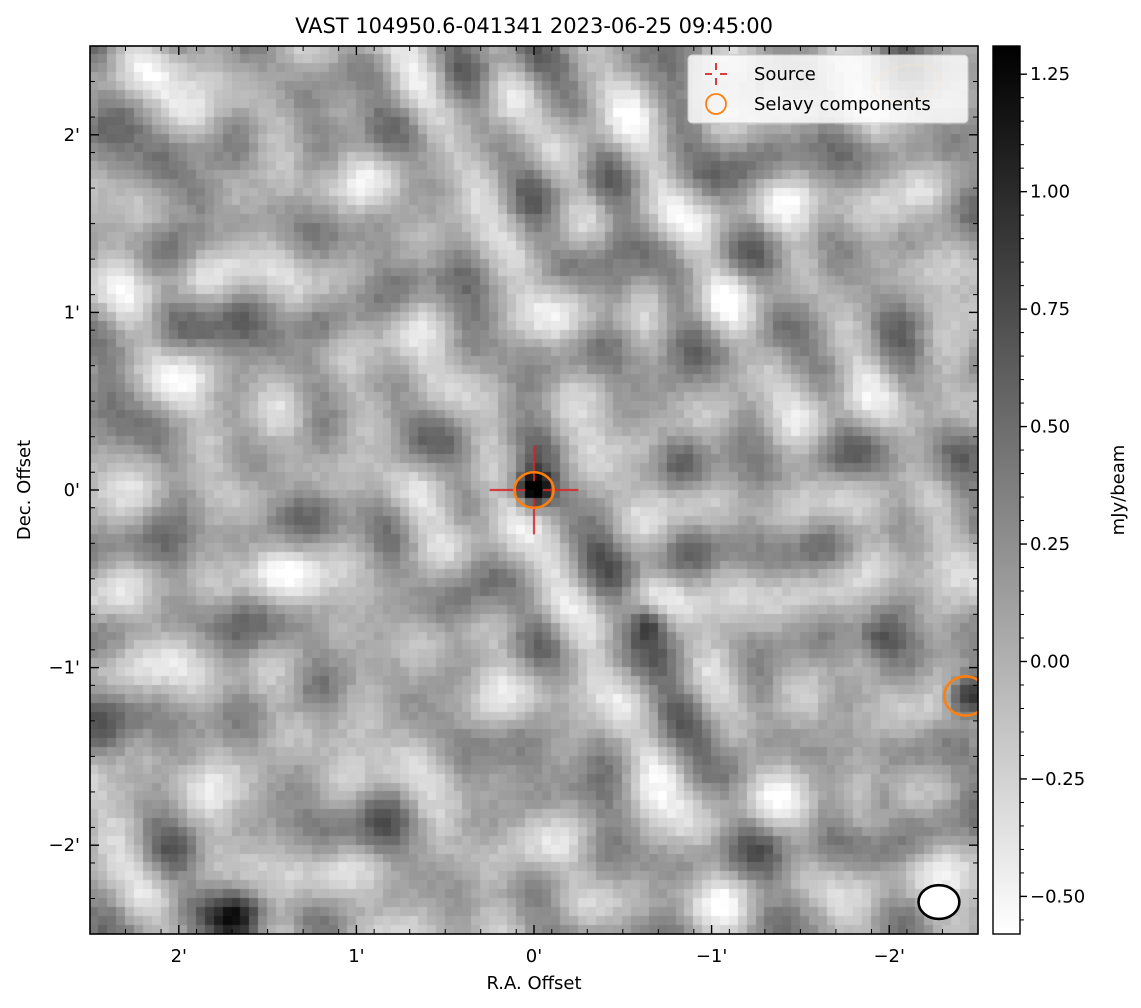 This screenshot has height=1008, width=1141. I want to click on colorbar-tick-label: −0.25, so click(1057, 779).